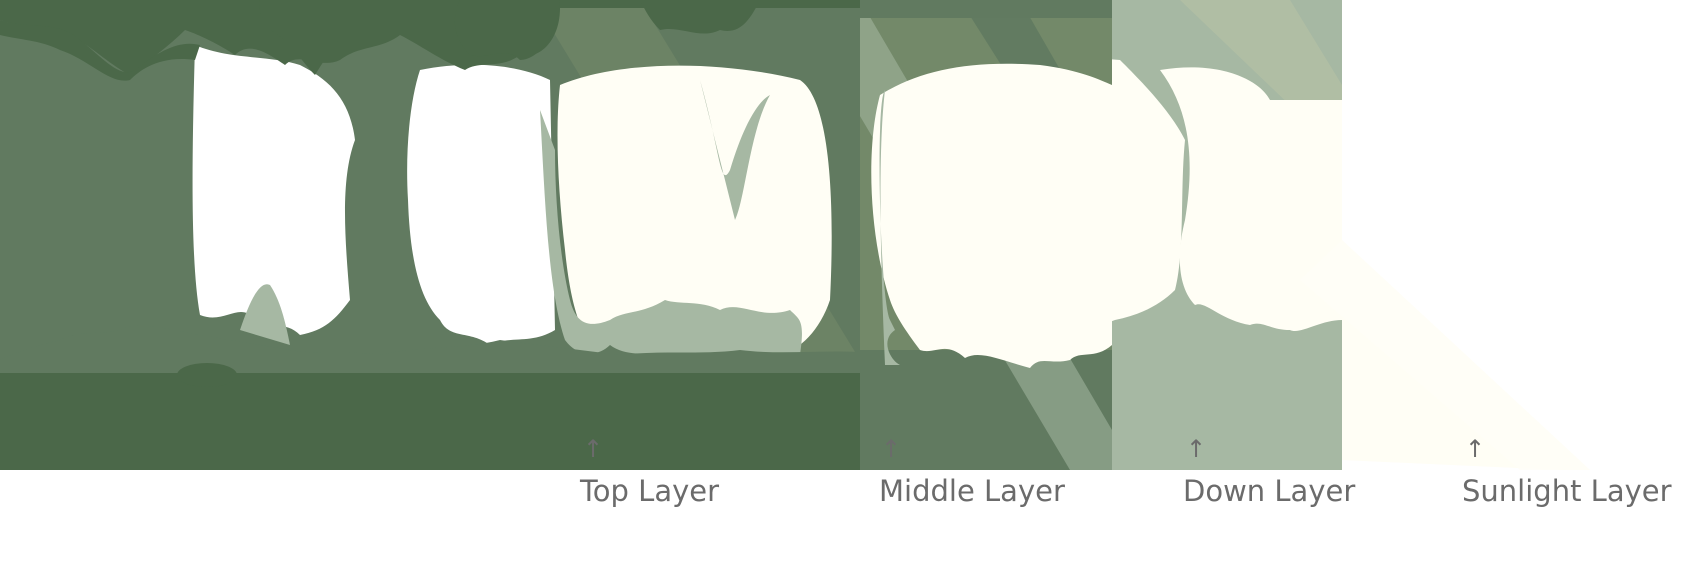  Describe the element at coordinates (1567, 491) in the screenshot. I see `sunlight-layer-label: Sunlight Layer` at that location.